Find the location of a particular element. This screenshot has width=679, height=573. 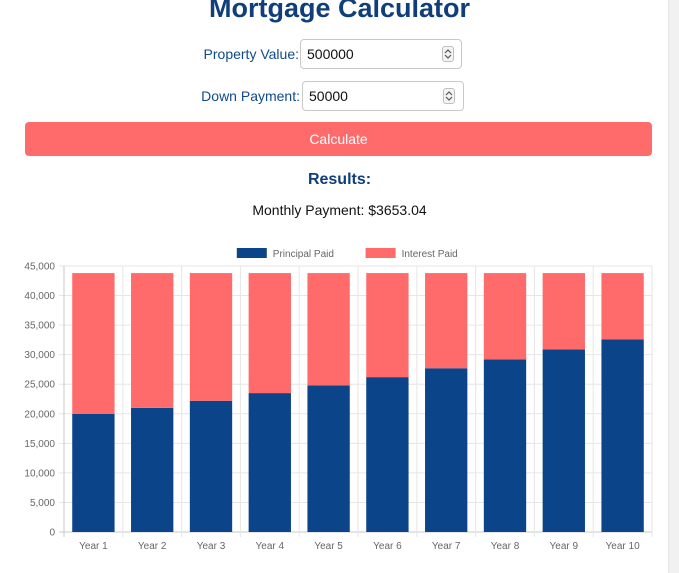

y-tick-label: 25,000 is located at coordinates (39, 385).